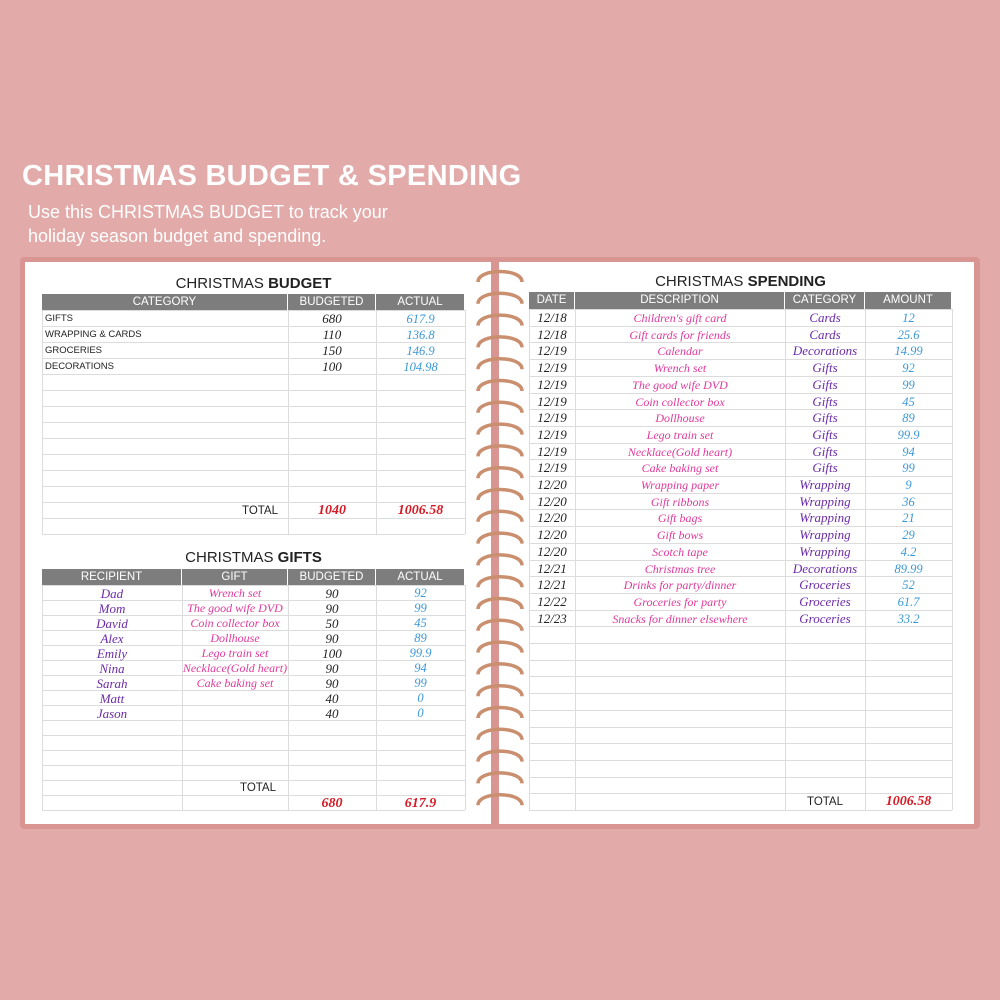 Image resolution: width=1000 pixels, height=1000 pixels. I want to click on category: WRAPPING & CARDS, so click(93, 334).